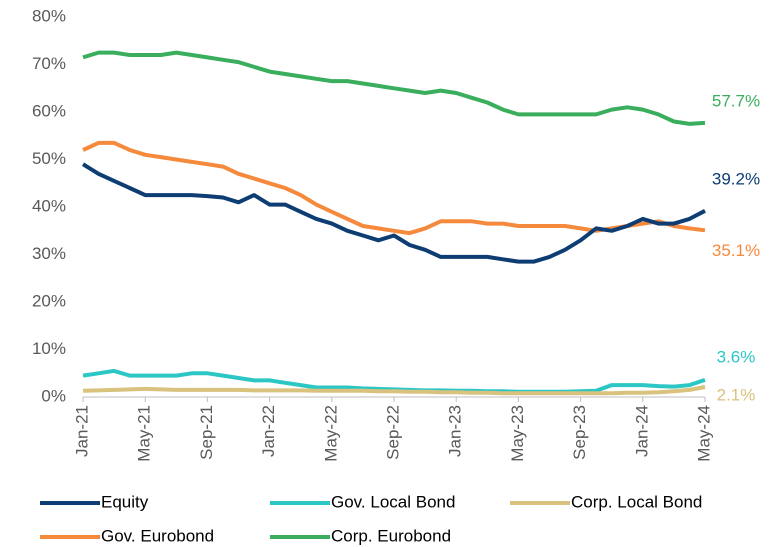 This screenshot has width=771, height=547. What do you see at coordinates (330, 433) in the screenshot?
I see `x-tick-label: May-22` at bounding box center [330, 433].